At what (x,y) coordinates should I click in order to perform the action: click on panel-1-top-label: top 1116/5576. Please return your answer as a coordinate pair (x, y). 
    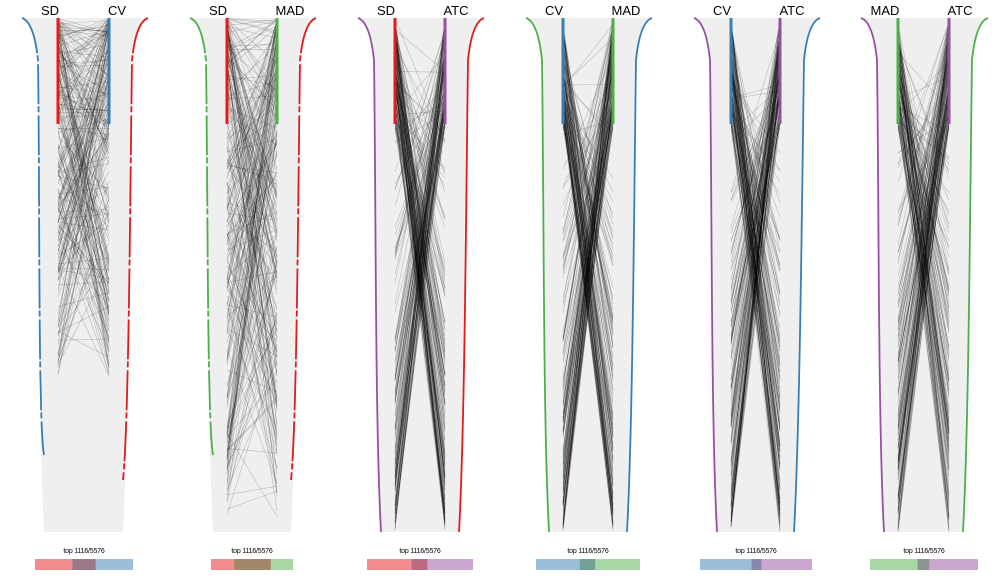
    Looking at the image, I should click on (84, 551).